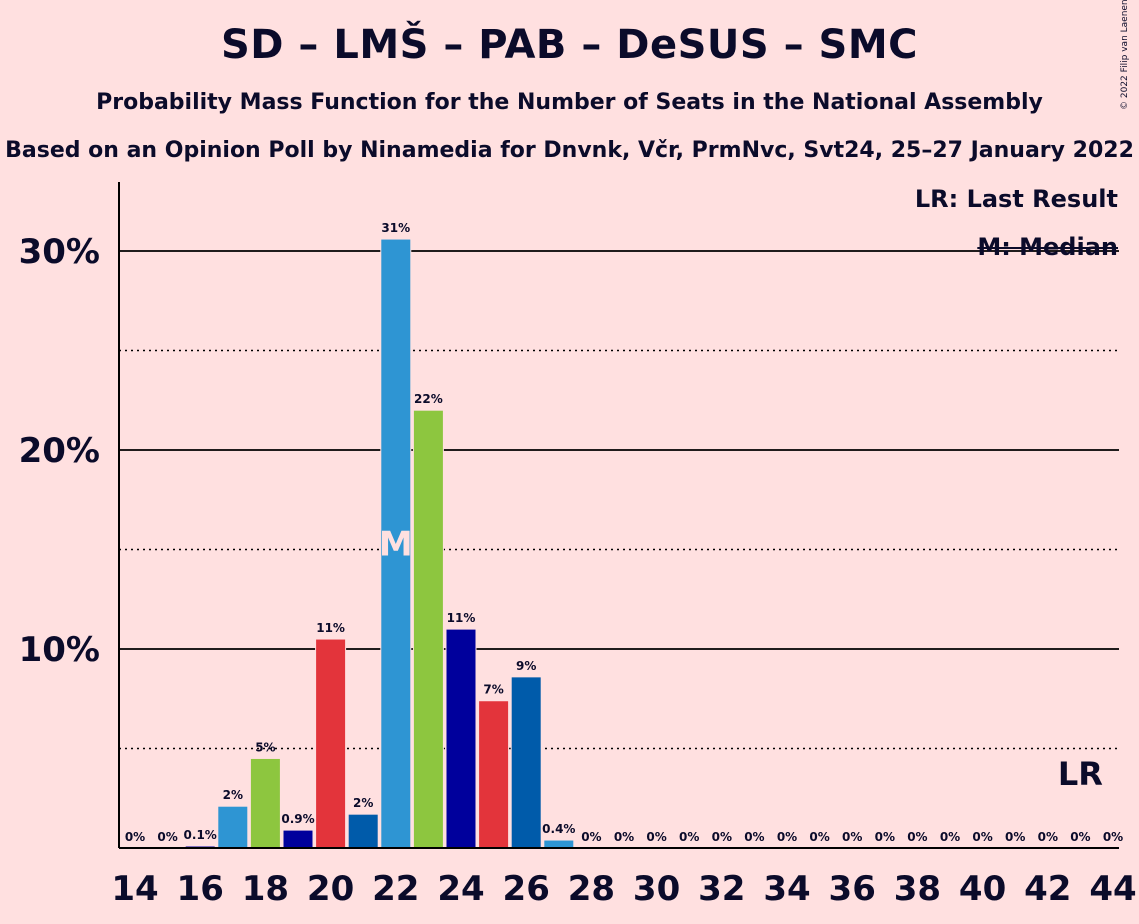 The image size is (1139, 924). What do you see at coordinates (526, 889) in the screenshot?
I see `x-tick-label: 26` at bounding box center [526, 889].